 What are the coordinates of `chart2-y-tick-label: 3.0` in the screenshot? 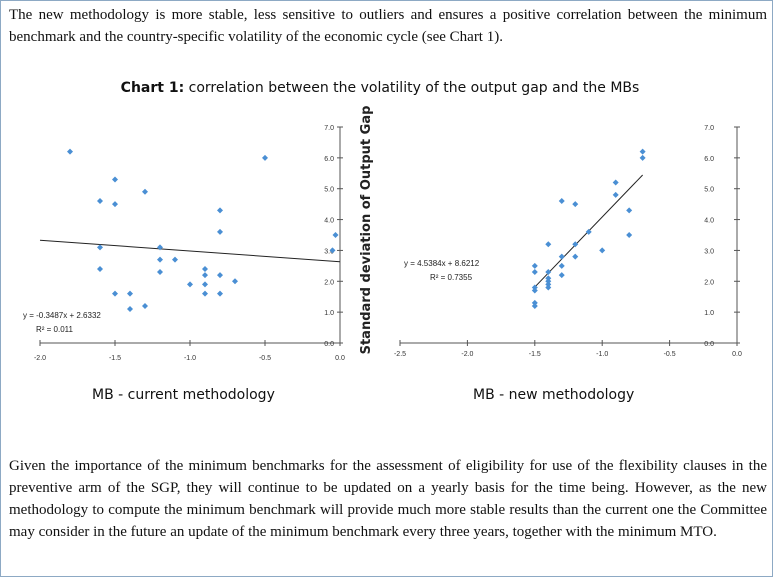 It's located at (709, 251).